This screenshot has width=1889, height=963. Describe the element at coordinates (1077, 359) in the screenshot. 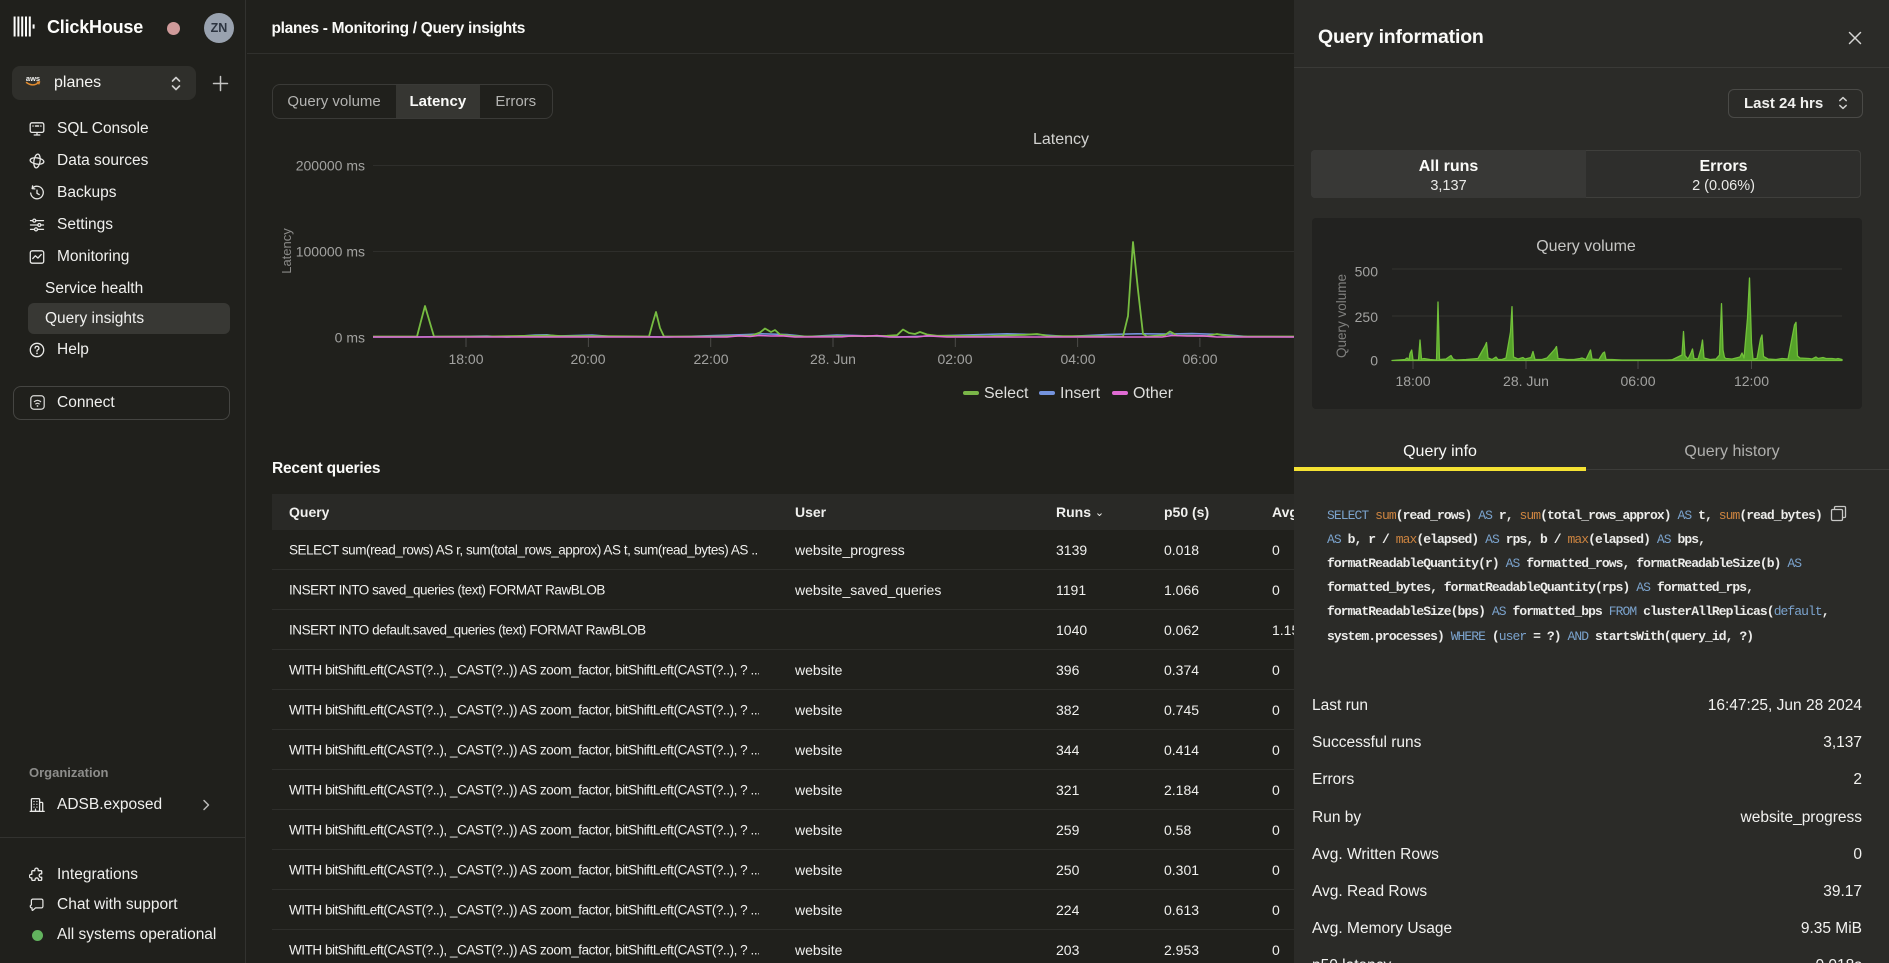

I see `svg-text: 04:00` at that location.